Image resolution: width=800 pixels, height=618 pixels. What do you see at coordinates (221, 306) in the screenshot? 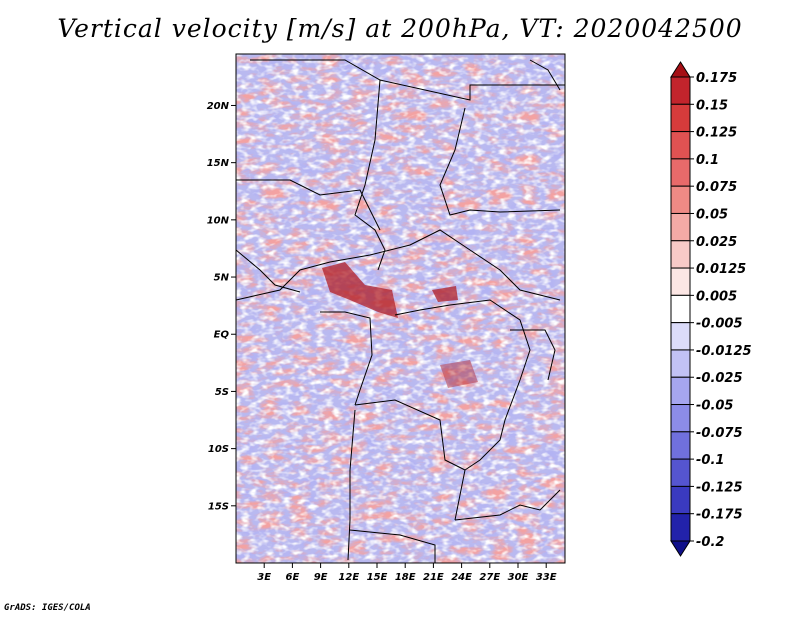
I see `y-axis: 20N 15N 10N 5N EQ 5S 10S 15S` at bounding box center [221, 306].